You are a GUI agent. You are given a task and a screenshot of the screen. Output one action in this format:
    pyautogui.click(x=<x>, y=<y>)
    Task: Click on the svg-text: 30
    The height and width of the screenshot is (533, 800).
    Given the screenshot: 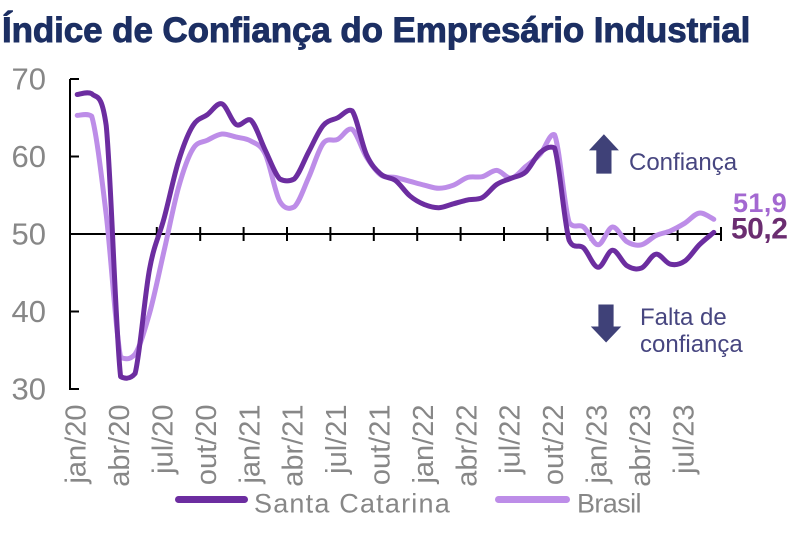 What is the action you would take?
    pyautogui.click(x=29, y=389)
    